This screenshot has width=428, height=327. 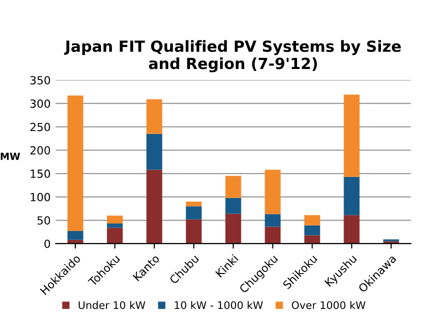 I want to click on legend-label: Under 10 kW, so click(x=112, y=305).